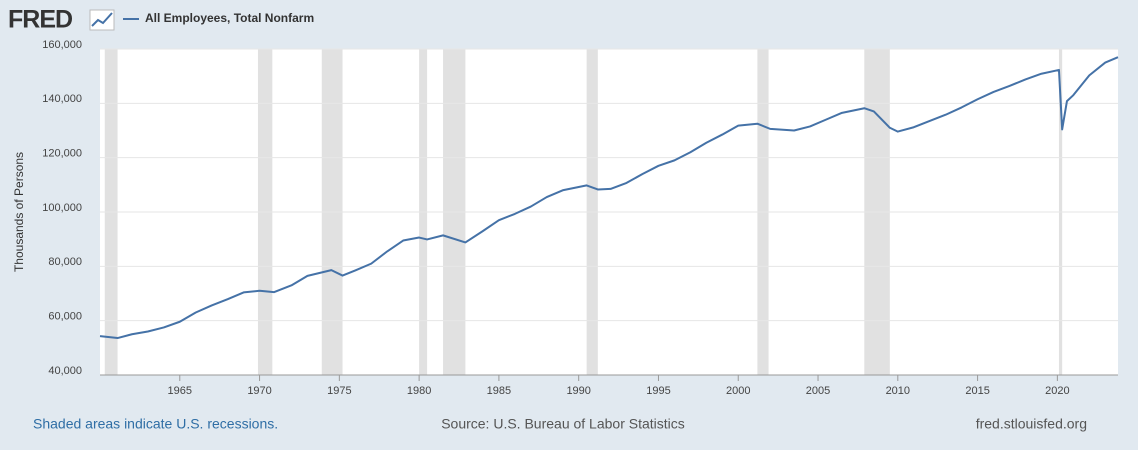  I want to click on y-axis-label: Thousands of Persons, so click(19, 212).